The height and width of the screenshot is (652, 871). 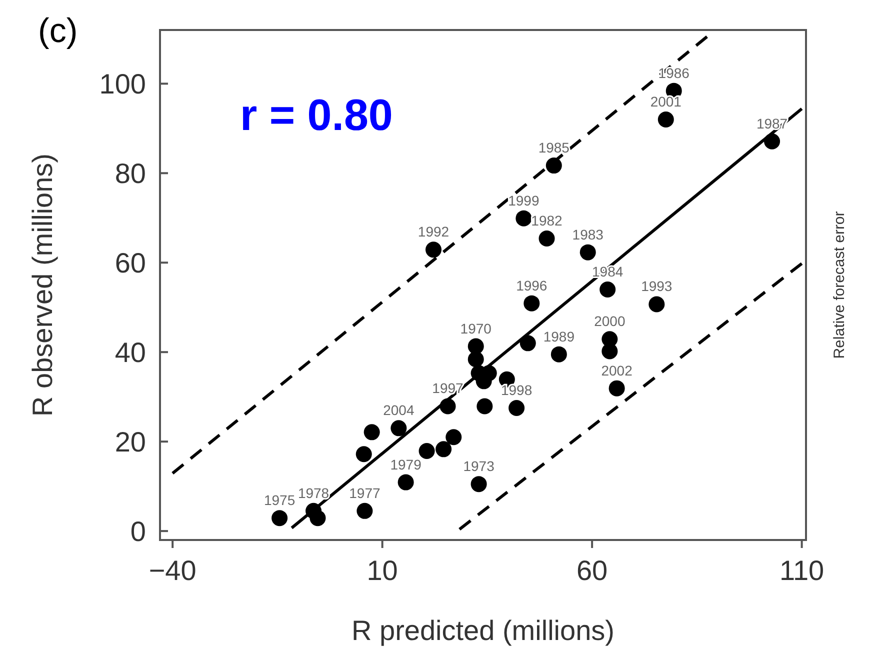 What do you see at coordinates (476, 328) in the screenshot?
I see `annotation: 1970` at bounding box center [476, 328].